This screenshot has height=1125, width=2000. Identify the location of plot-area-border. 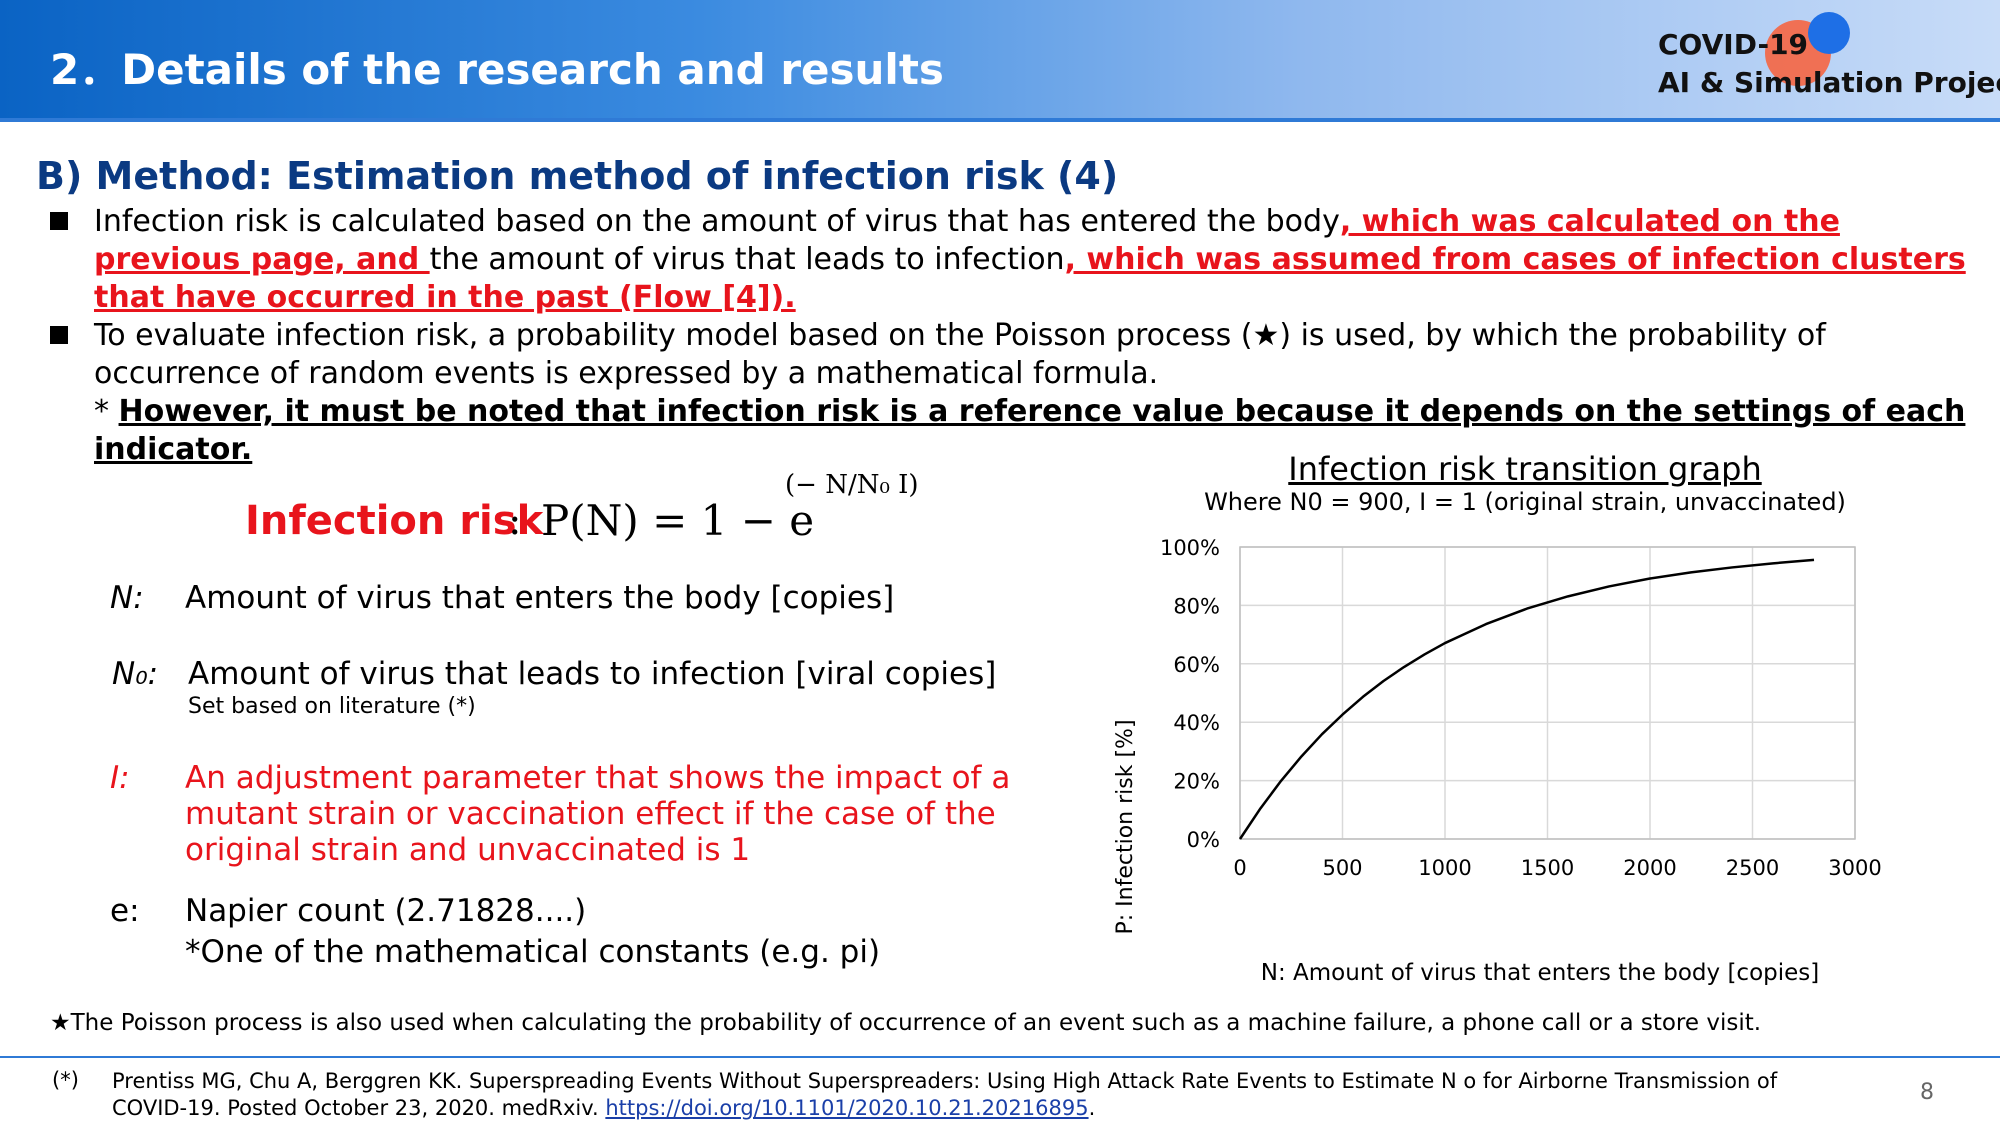
(1547, 693).